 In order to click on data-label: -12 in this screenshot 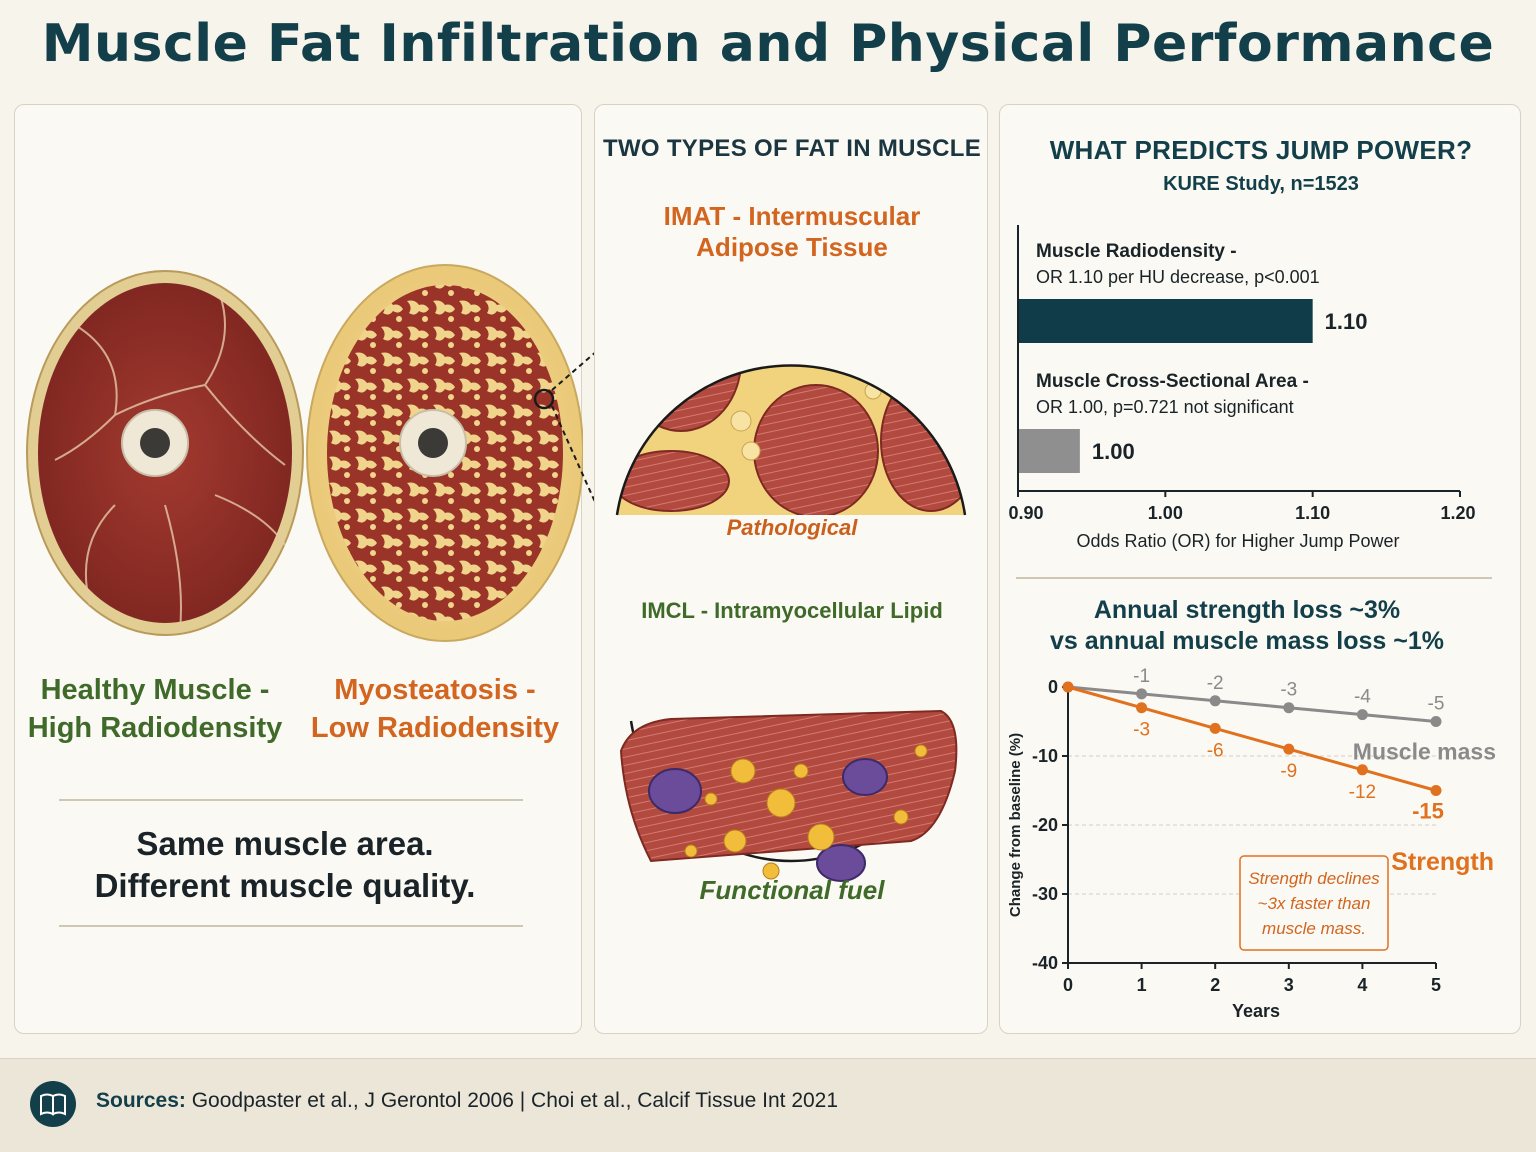, I will do `click(1362, 792)`.